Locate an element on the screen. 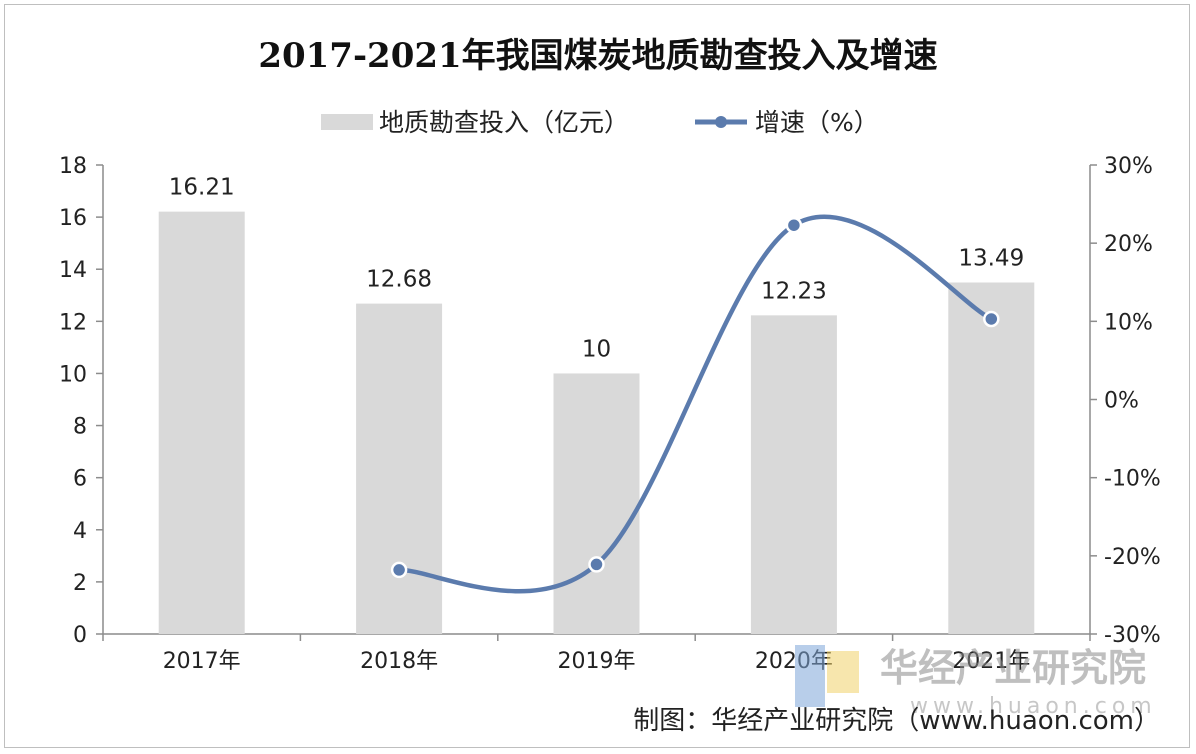  bar-value-label: 10 is located at coordinates (596, 349).